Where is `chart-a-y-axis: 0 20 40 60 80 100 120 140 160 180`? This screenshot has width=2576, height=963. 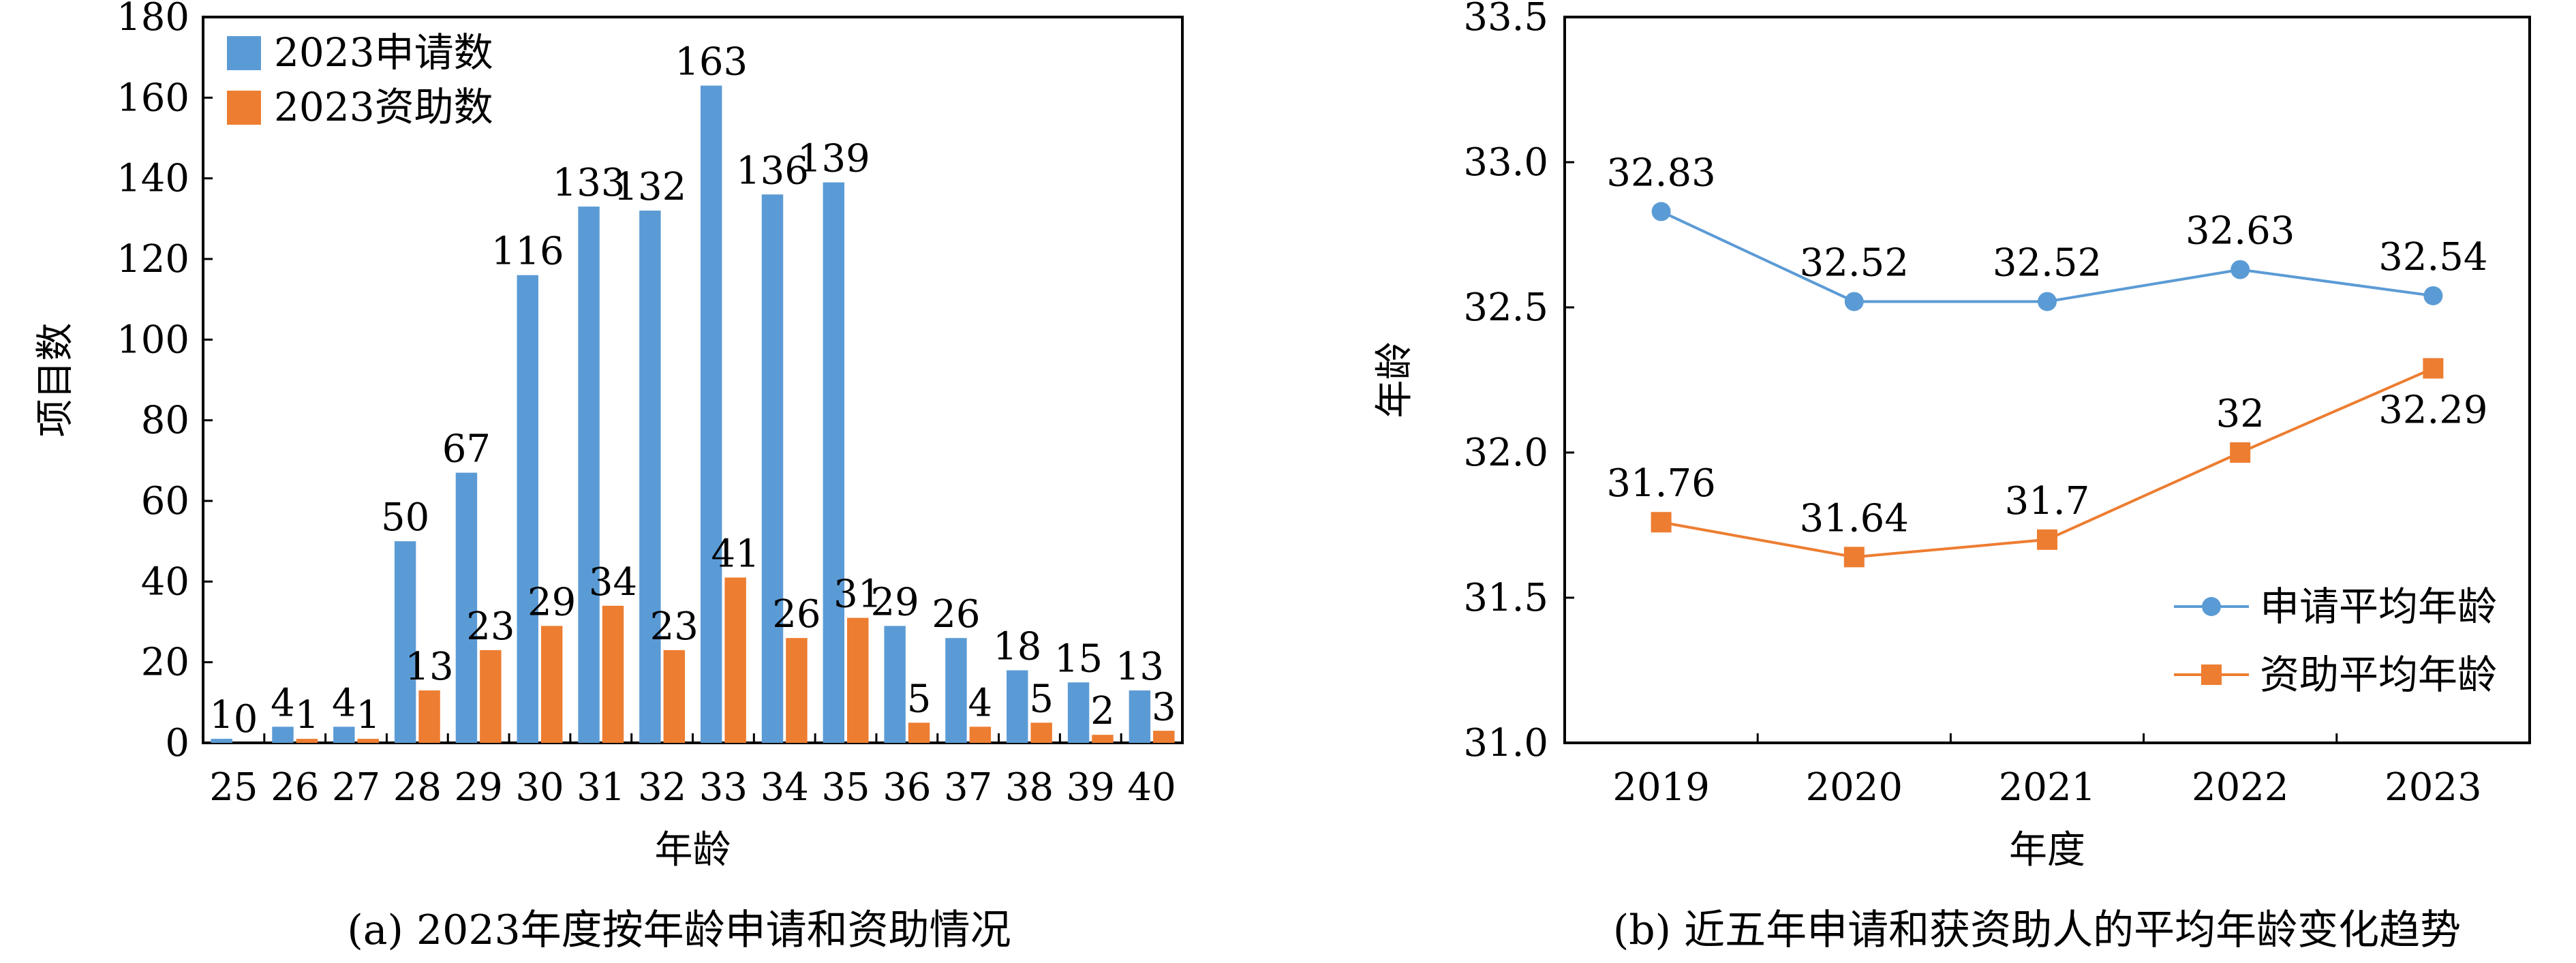
chart-a-y-axis: 0 20 40 60 80 100 120 140 160 180 is located at coordinates (165, 382).